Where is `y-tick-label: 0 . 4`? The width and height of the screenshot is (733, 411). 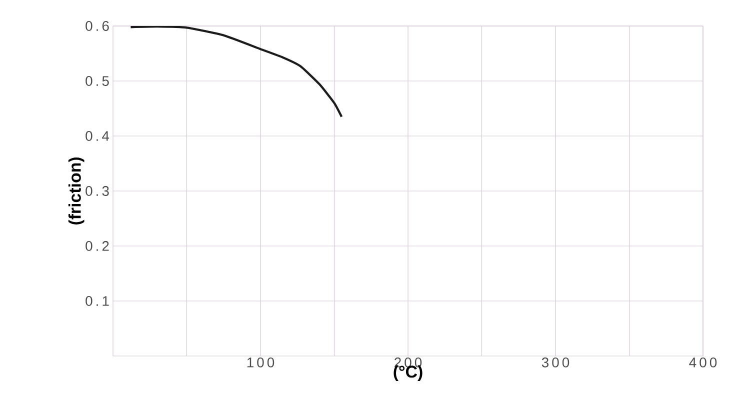
y-tick-label: 0 . 4 is located at coordinates (98, 136).